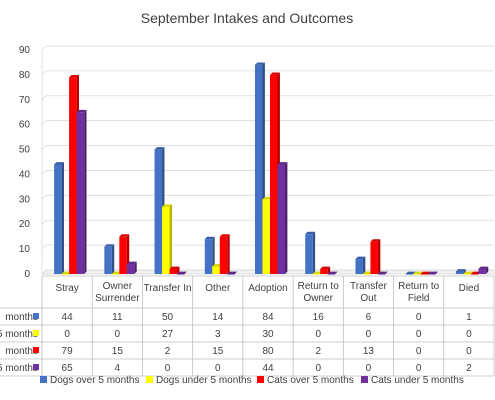  I want to click on legend-label: Cats under 5 months, so click(417, 380).